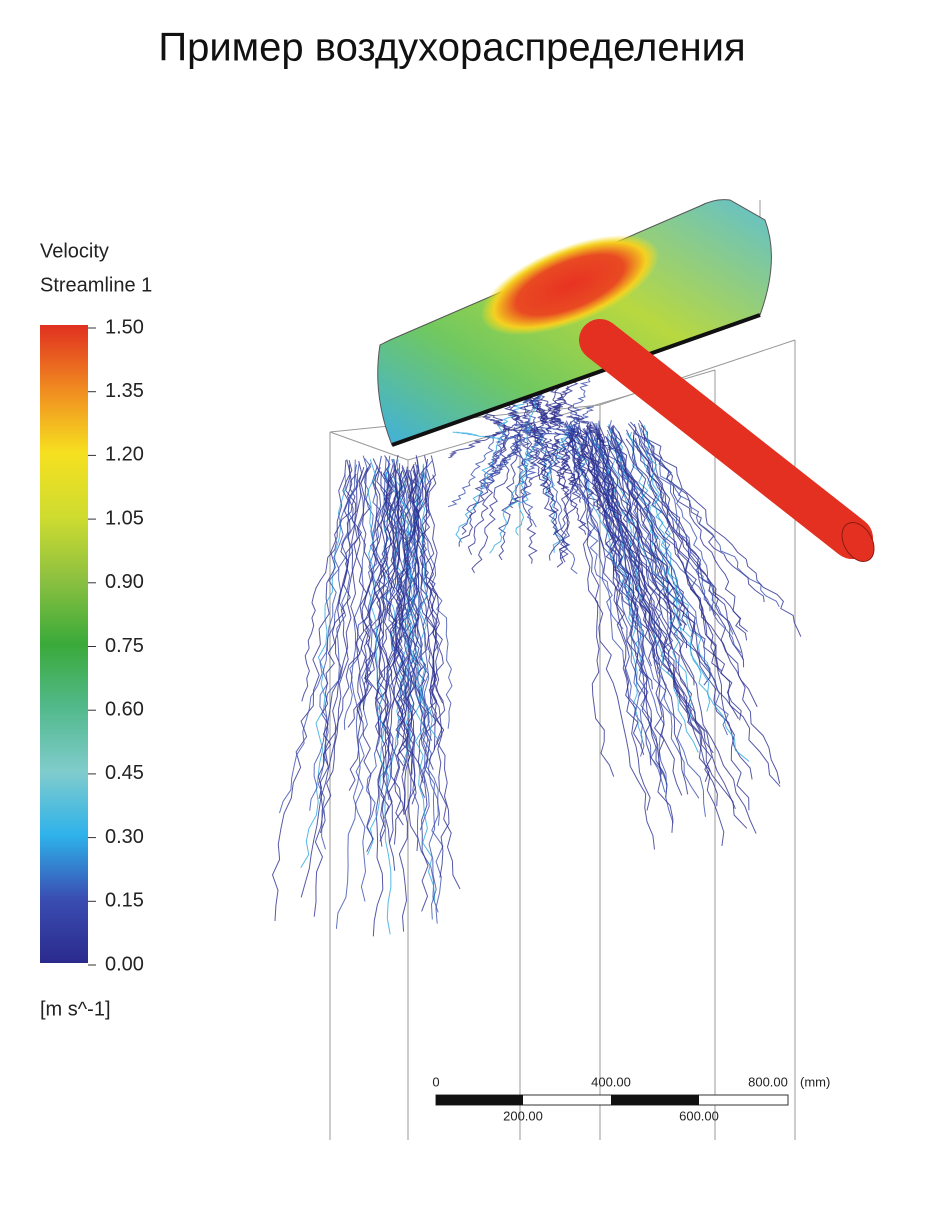 The height and width of the screenshot is (1218, 948). I want to click on pipe-end, so click(858, 542).